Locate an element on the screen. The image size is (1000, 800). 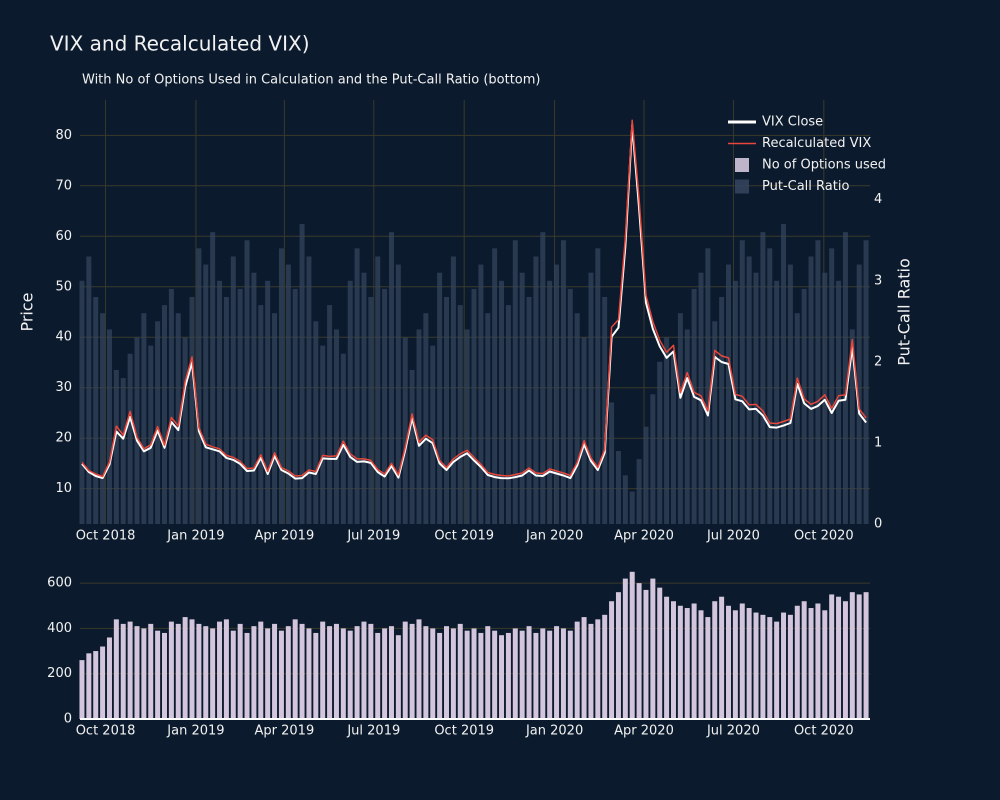
legend-swatch is located at coordinates (742, 186).